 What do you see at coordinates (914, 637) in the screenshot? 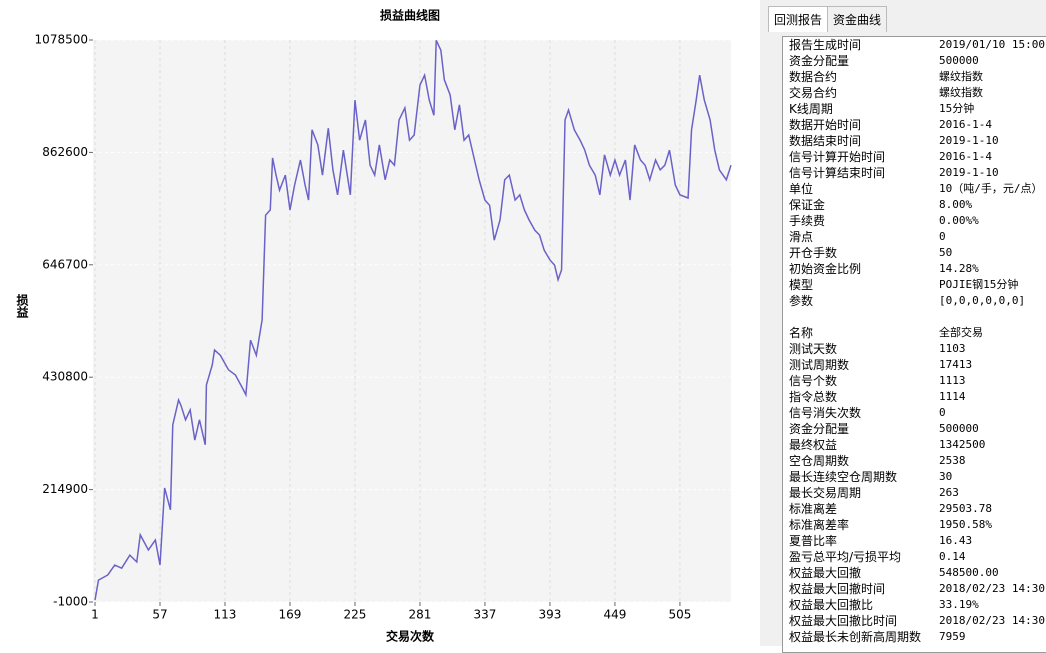
I see `report-row: 权益最长未创新高周期数 7959` at bounding box center [914, 637].